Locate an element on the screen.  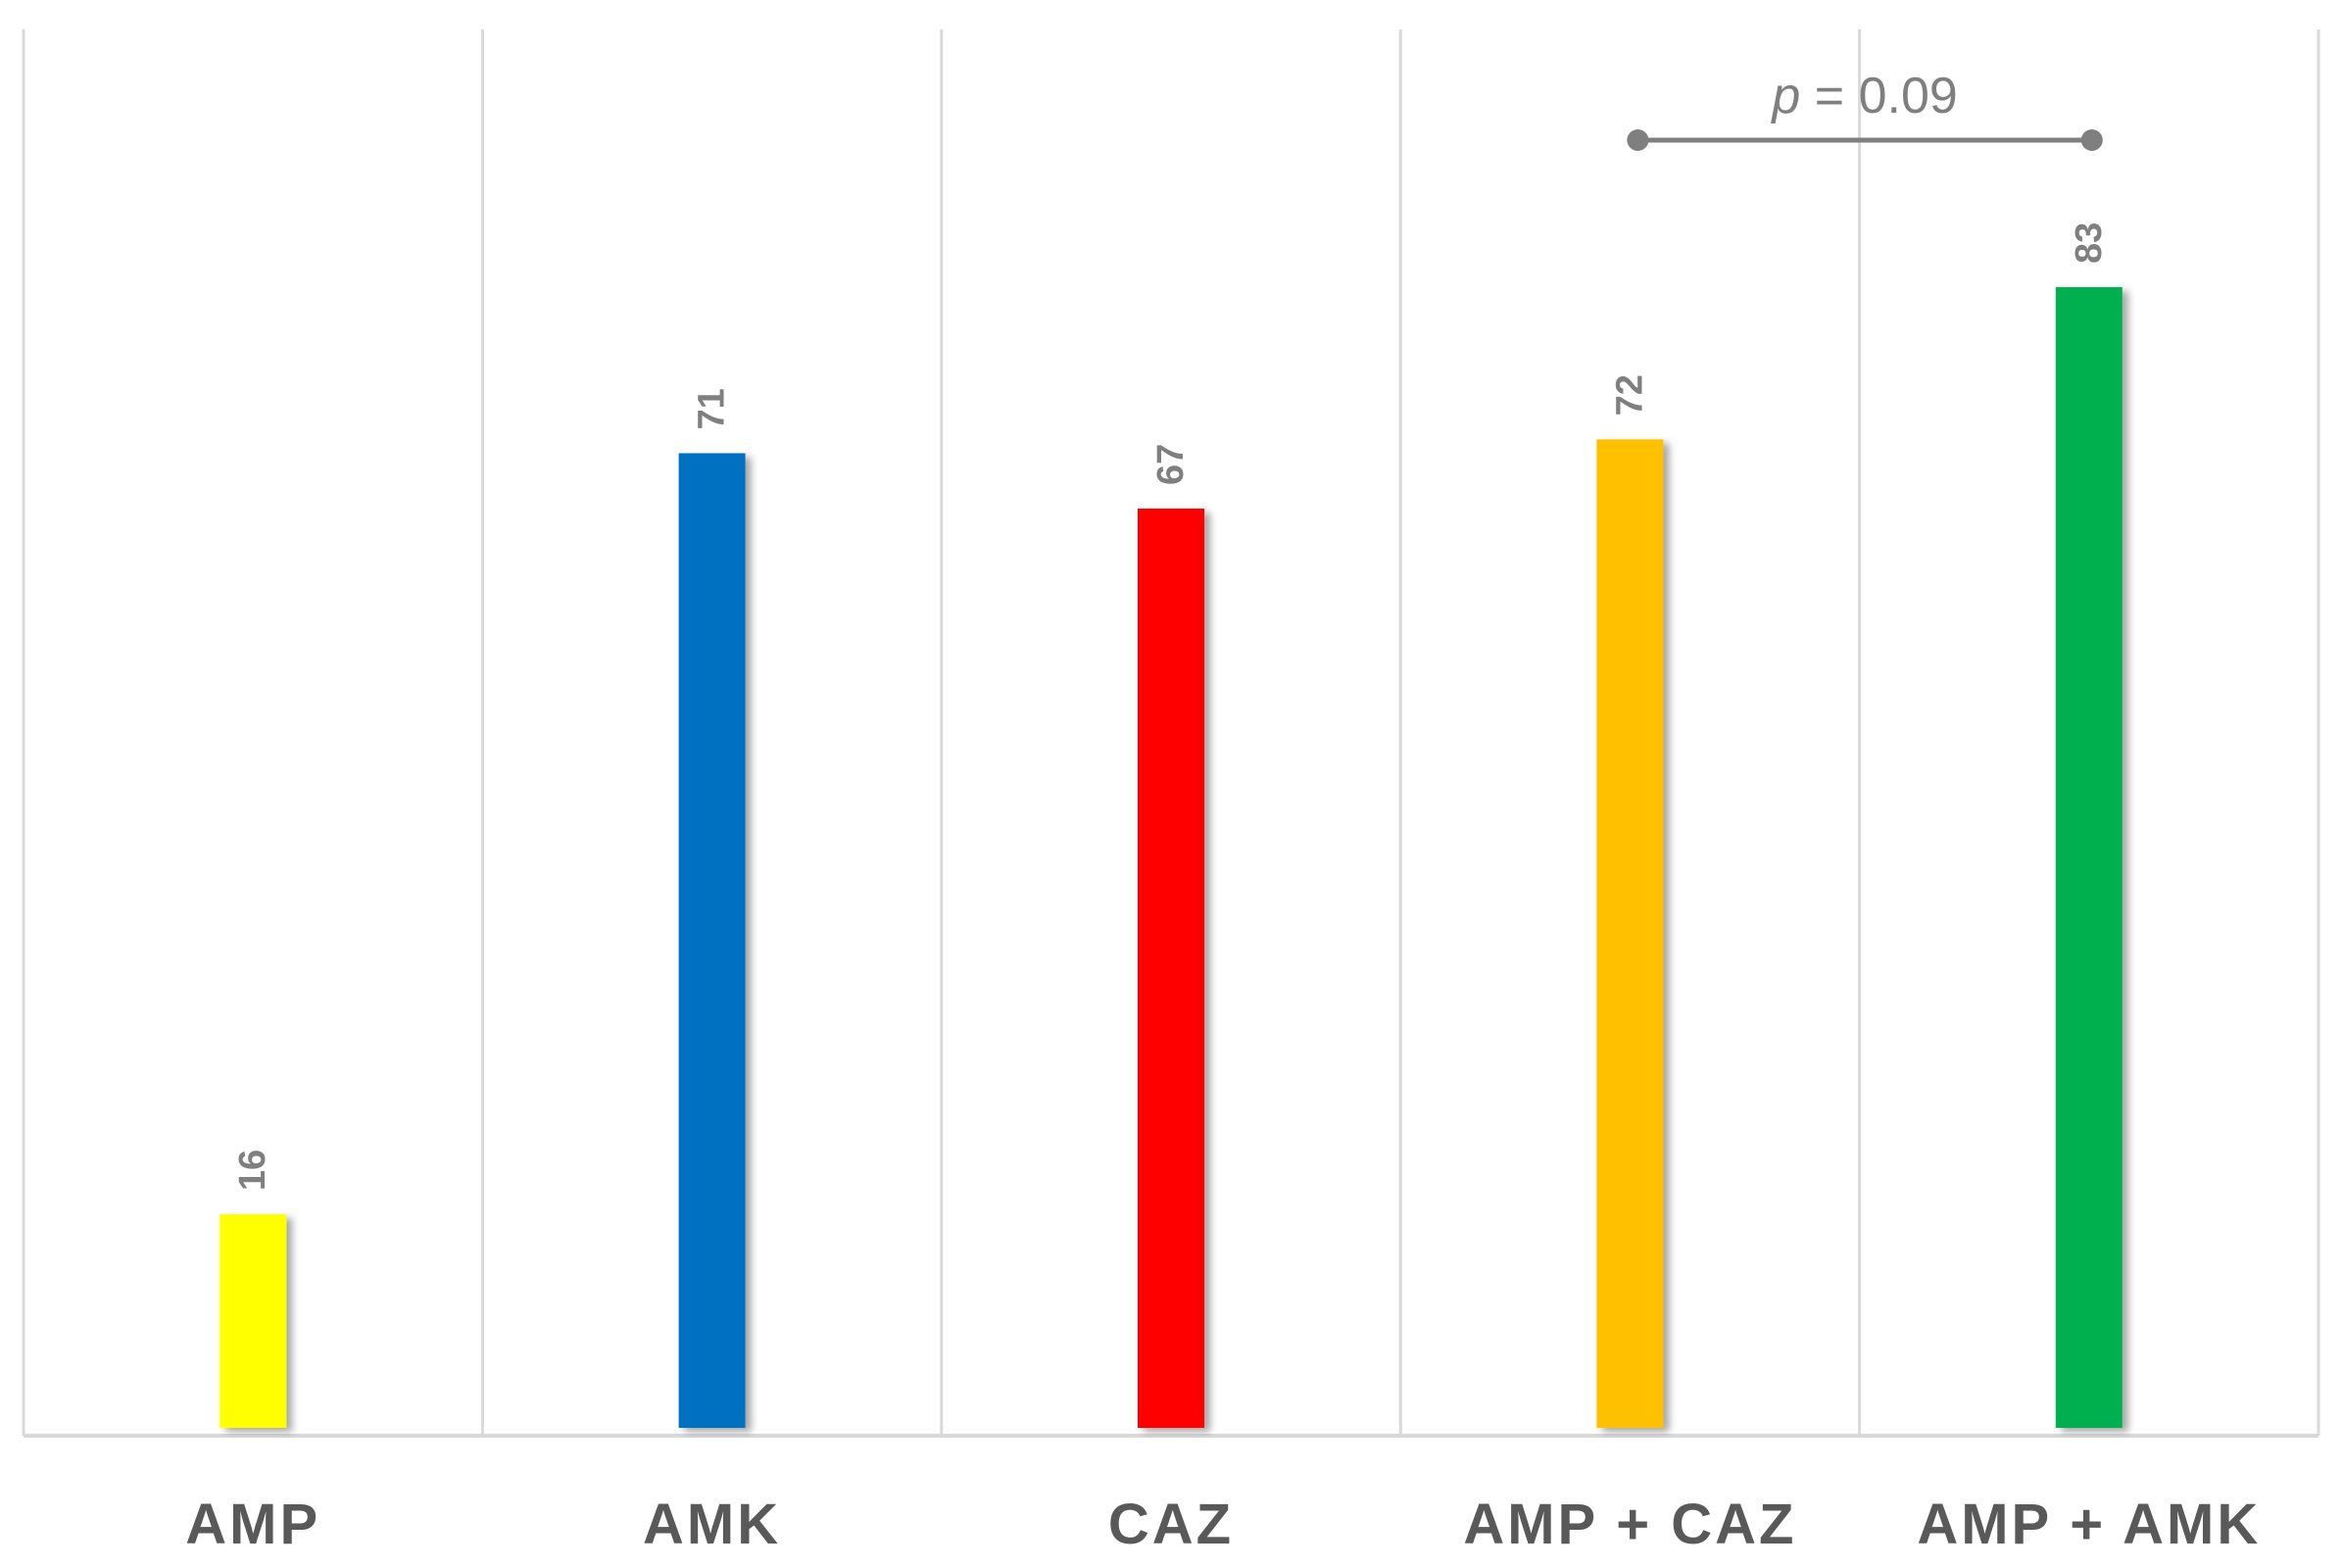
category-labels: AMP AMK CAZ AMP + CAZ AMP + AMK is located at coordinates (1223, 1524).